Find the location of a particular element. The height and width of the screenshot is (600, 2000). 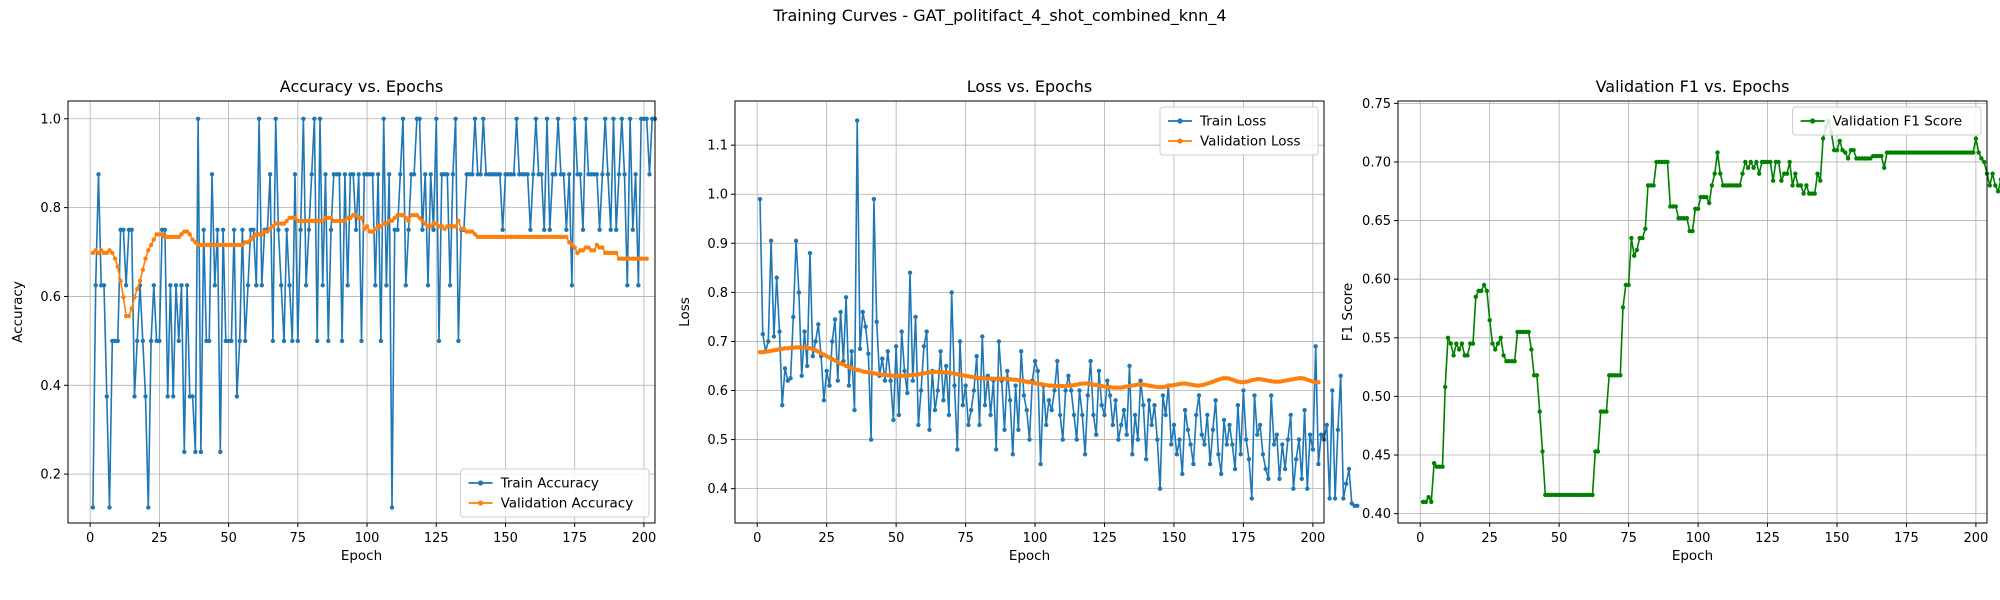

legend-marker is located at coordinates (1180, 121).